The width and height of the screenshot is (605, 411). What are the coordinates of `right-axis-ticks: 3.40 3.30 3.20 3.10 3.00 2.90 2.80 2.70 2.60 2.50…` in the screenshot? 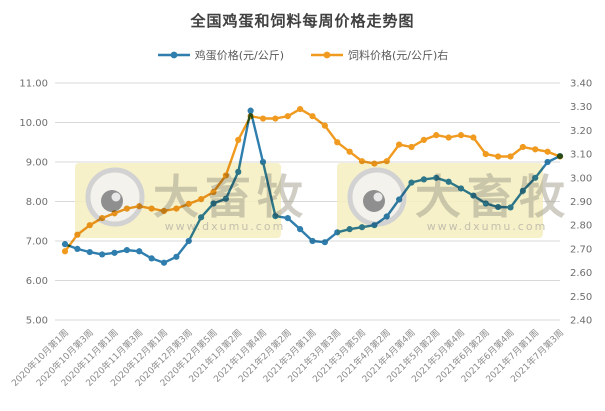 It's located at (581, 203).